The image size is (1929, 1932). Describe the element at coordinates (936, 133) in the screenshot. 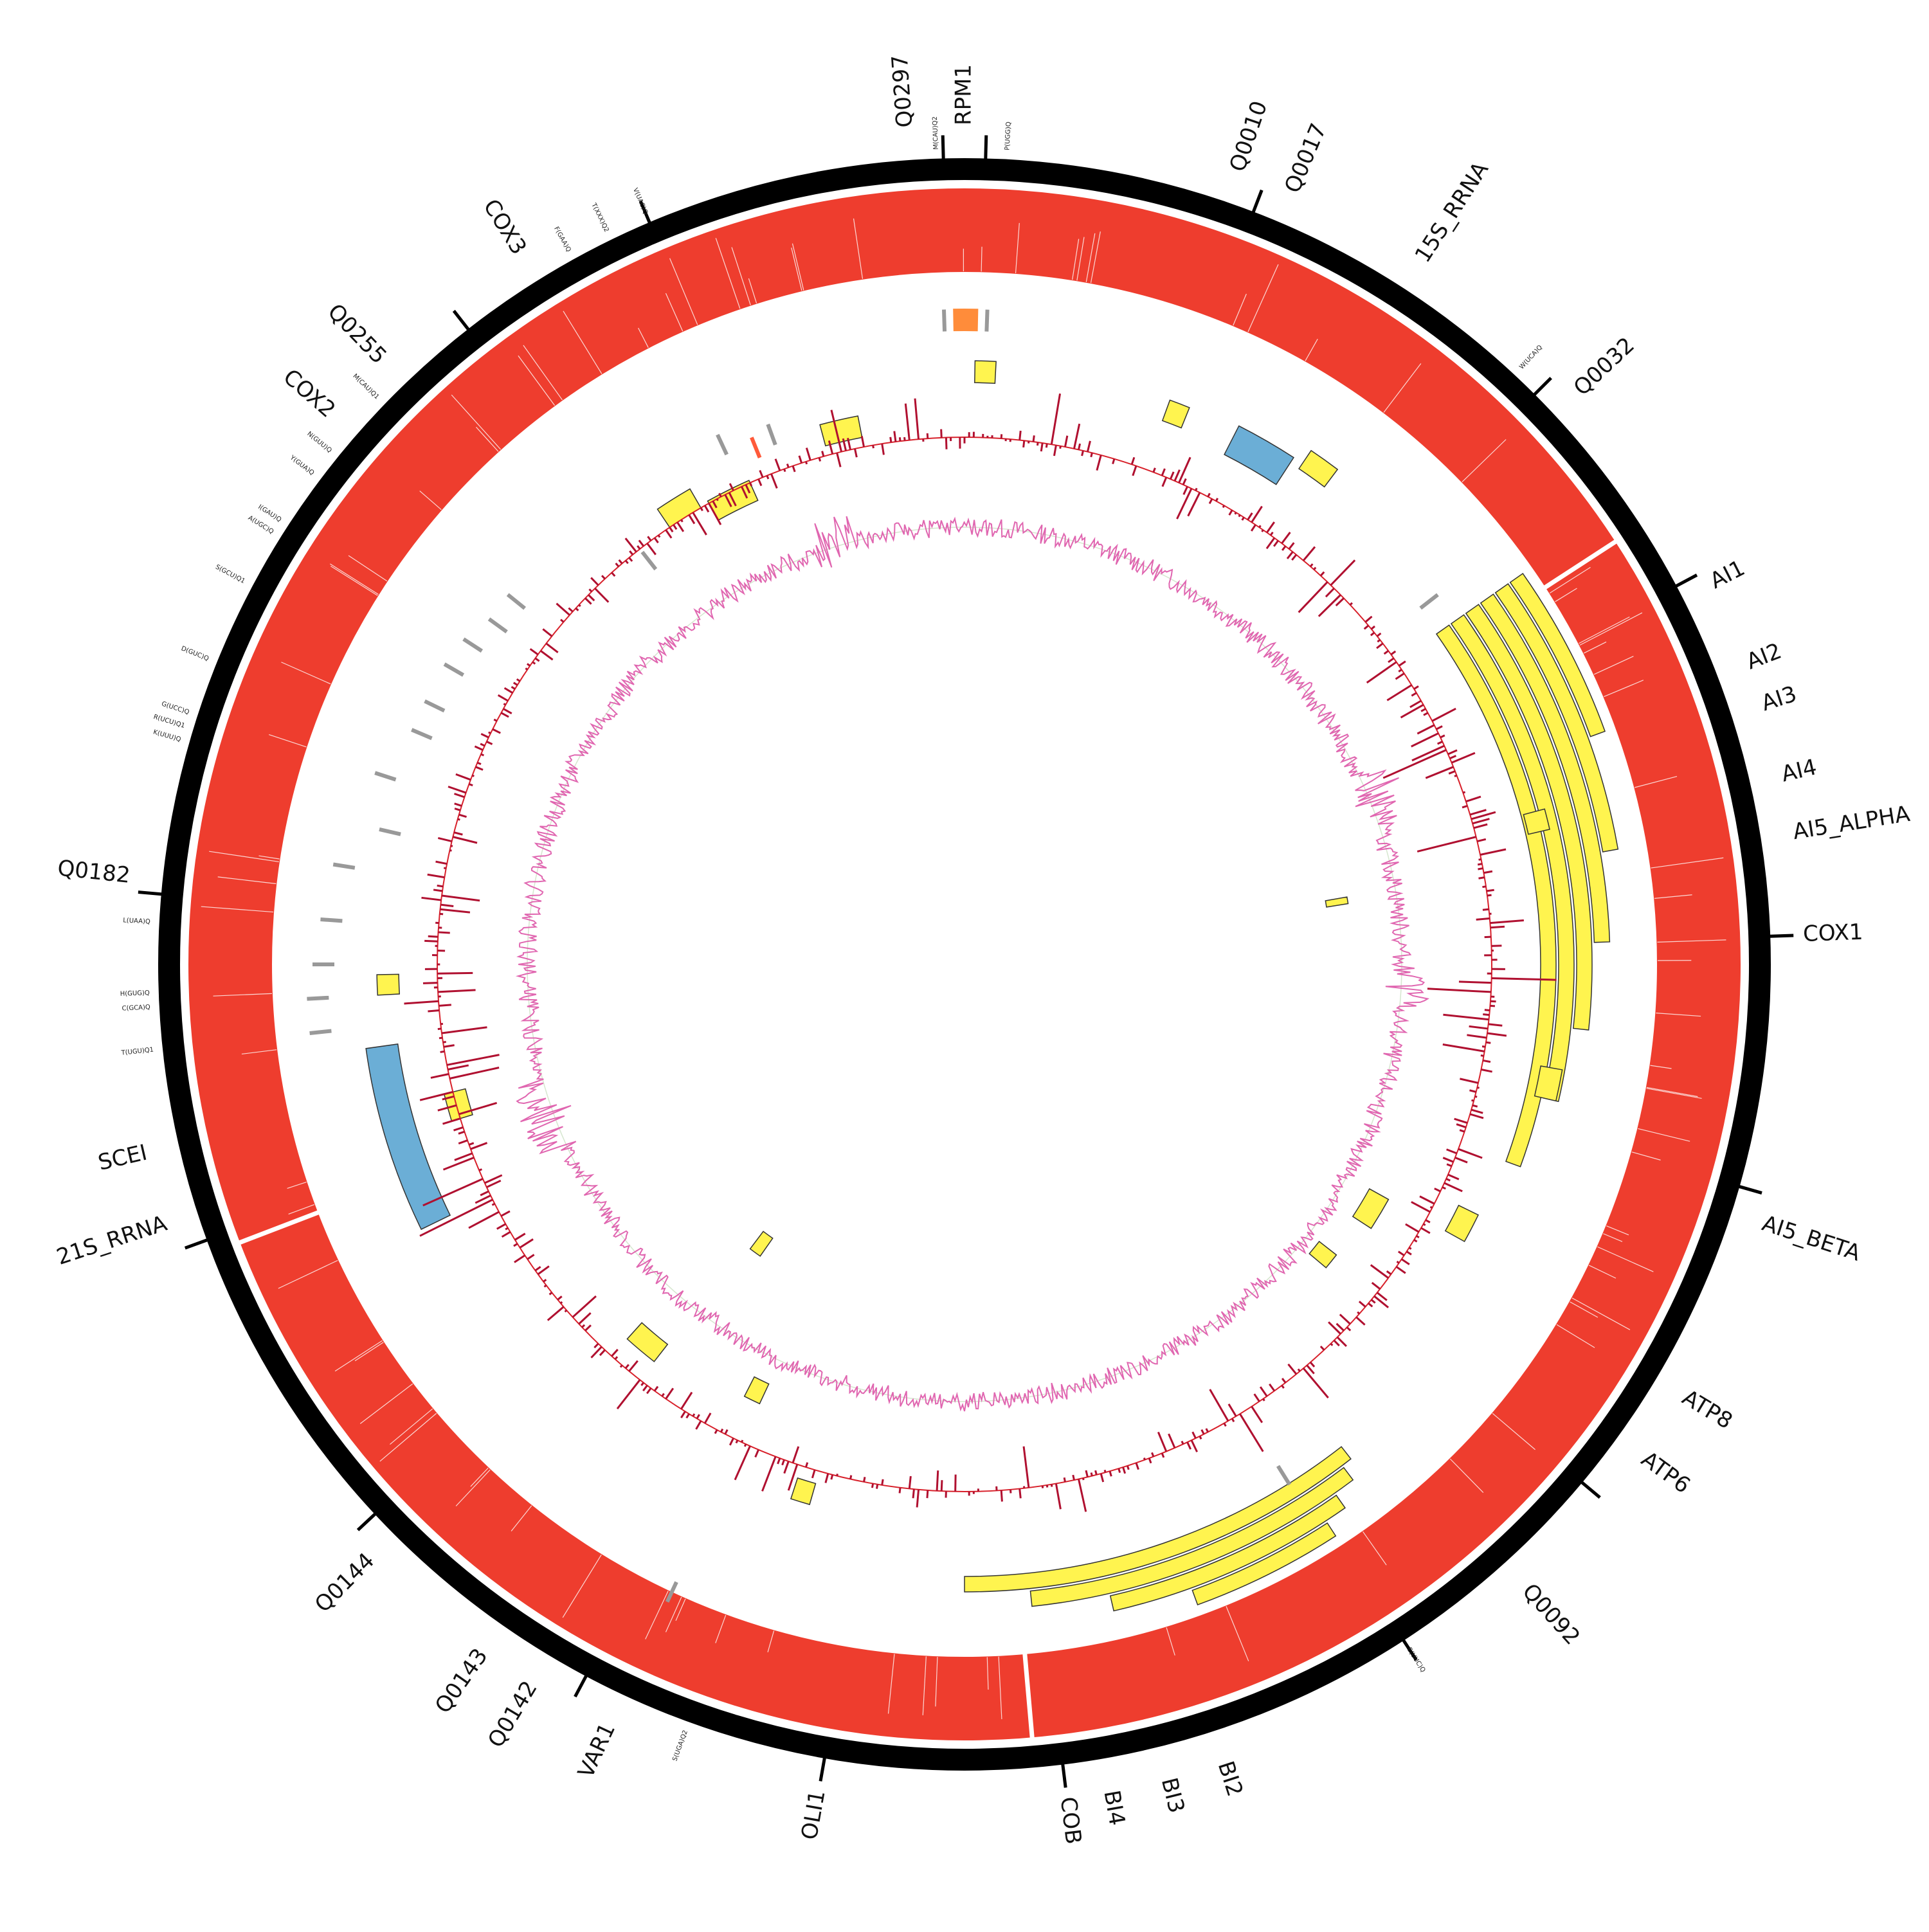

I see `trna-label: M(CAU)Q2` at that location.